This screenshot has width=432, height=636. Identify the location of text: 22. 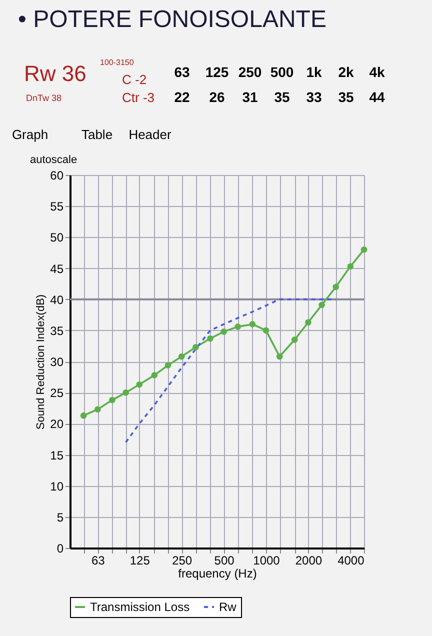
(182, 97).